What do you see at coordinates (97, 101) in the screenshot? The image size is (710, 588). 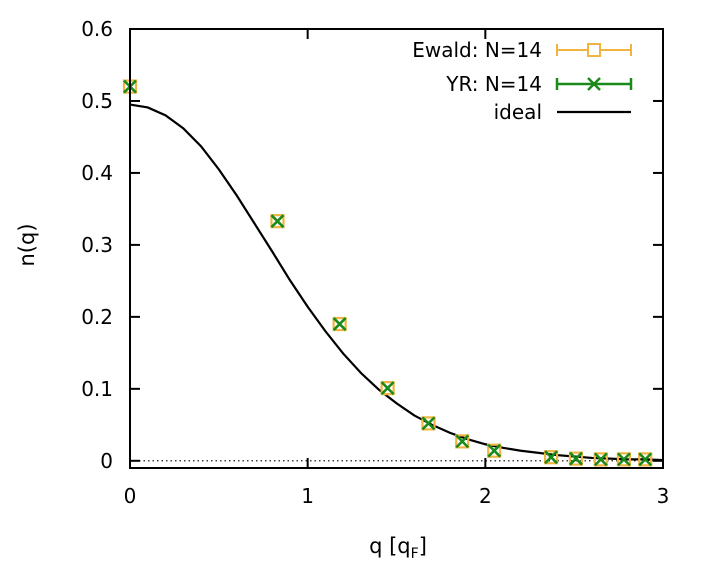 I see `y-tick-label: 0.5` at bounding box center [97, 101].